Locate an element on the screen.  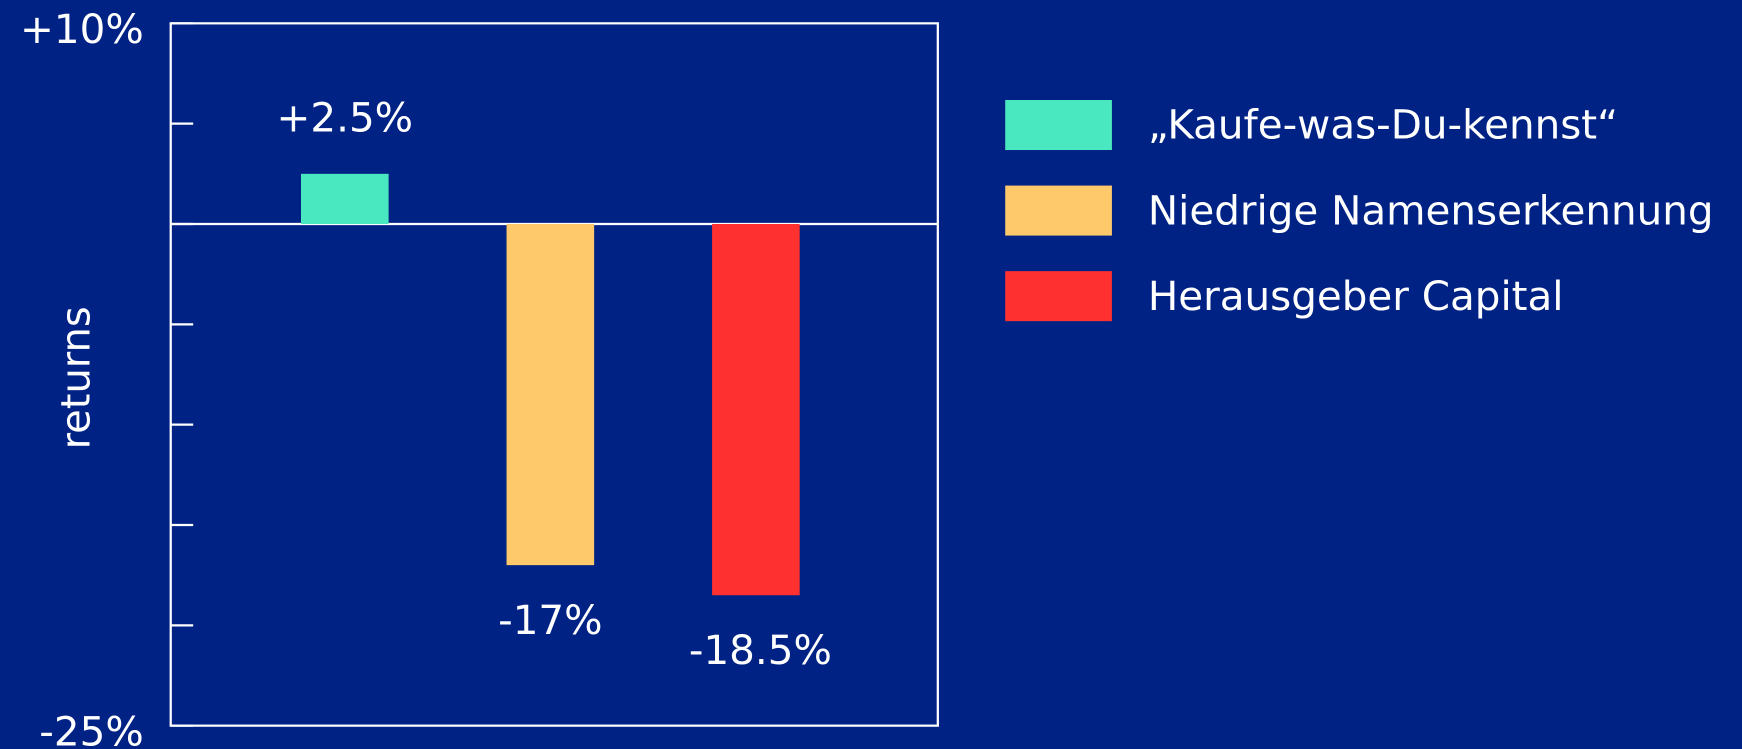
legend-label: Herausgeber Capital is located at coordinates (1356, 297).